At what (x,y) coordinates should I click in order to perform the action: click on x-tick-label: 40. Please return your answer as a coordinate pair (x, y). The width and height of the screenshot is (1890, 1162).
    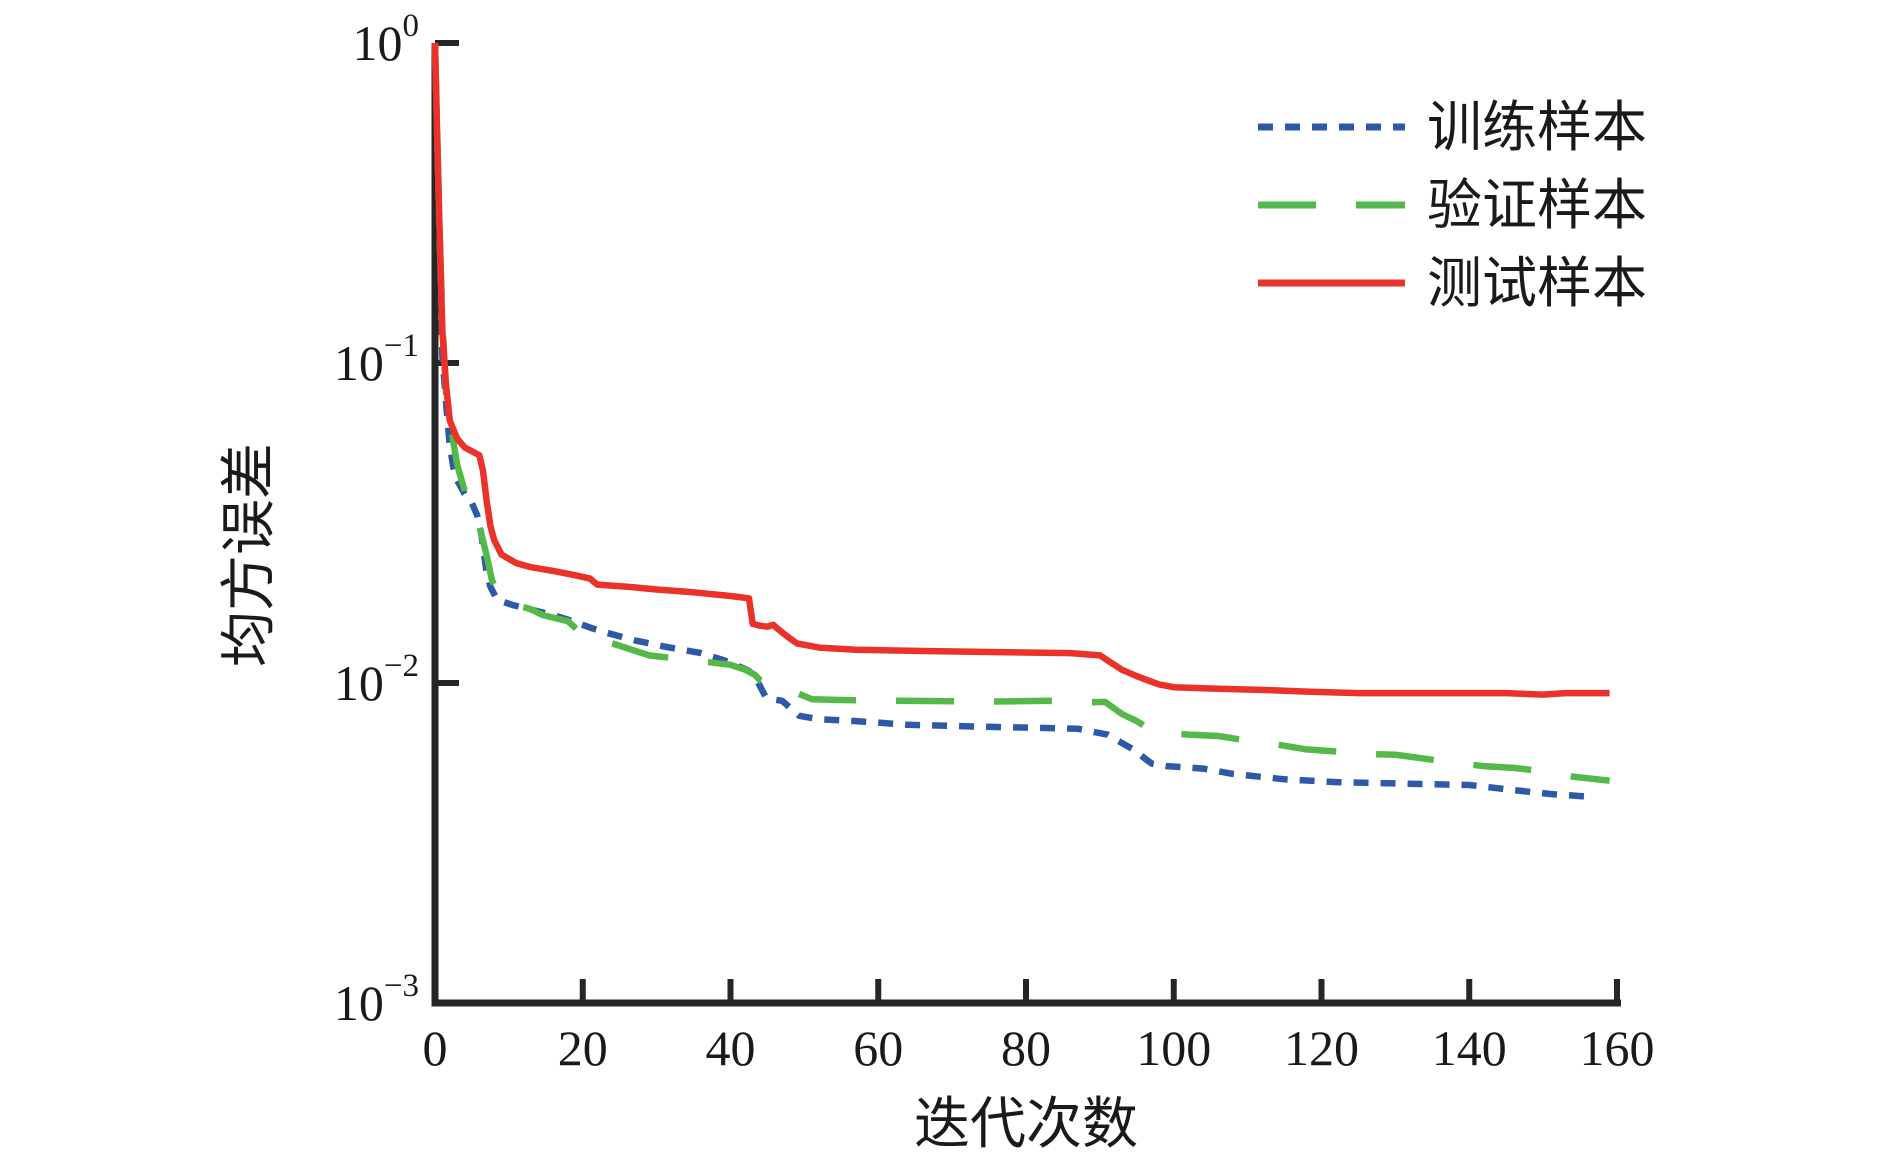
    Looking at the image, I should click on (731, 1048).